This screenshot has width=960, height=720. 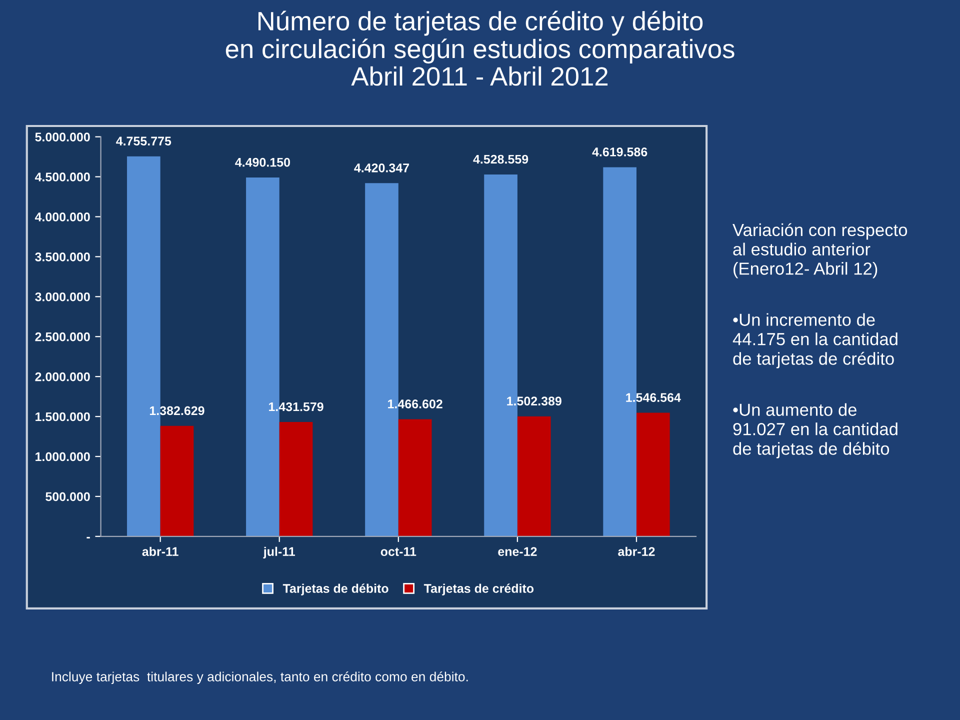 What do you see at coordinates (62, 177) in the screenshot?
I see `y-tick-label: 4.500.000` at bounding box center [62, 177].